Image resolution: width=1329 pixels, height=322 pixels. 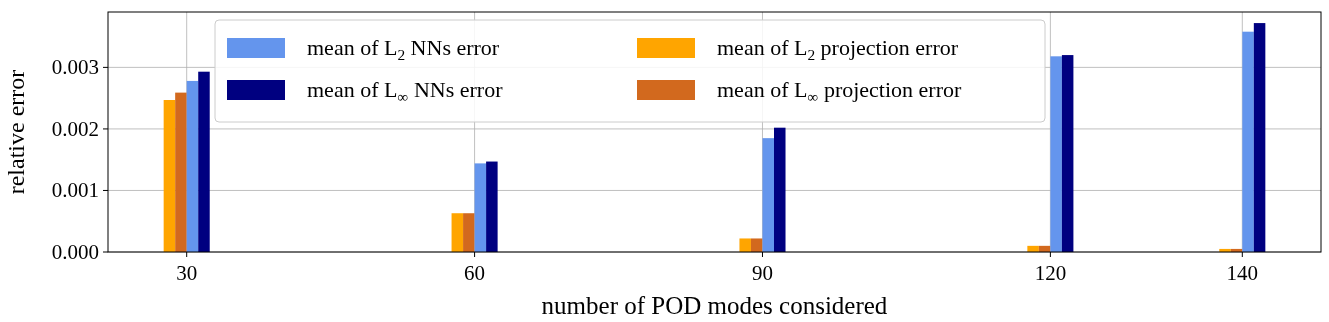 What do you see at coordinates (16, 132) in the screenshot?
I see `y-axis-title: relative error` at bounding box center [16, 132].